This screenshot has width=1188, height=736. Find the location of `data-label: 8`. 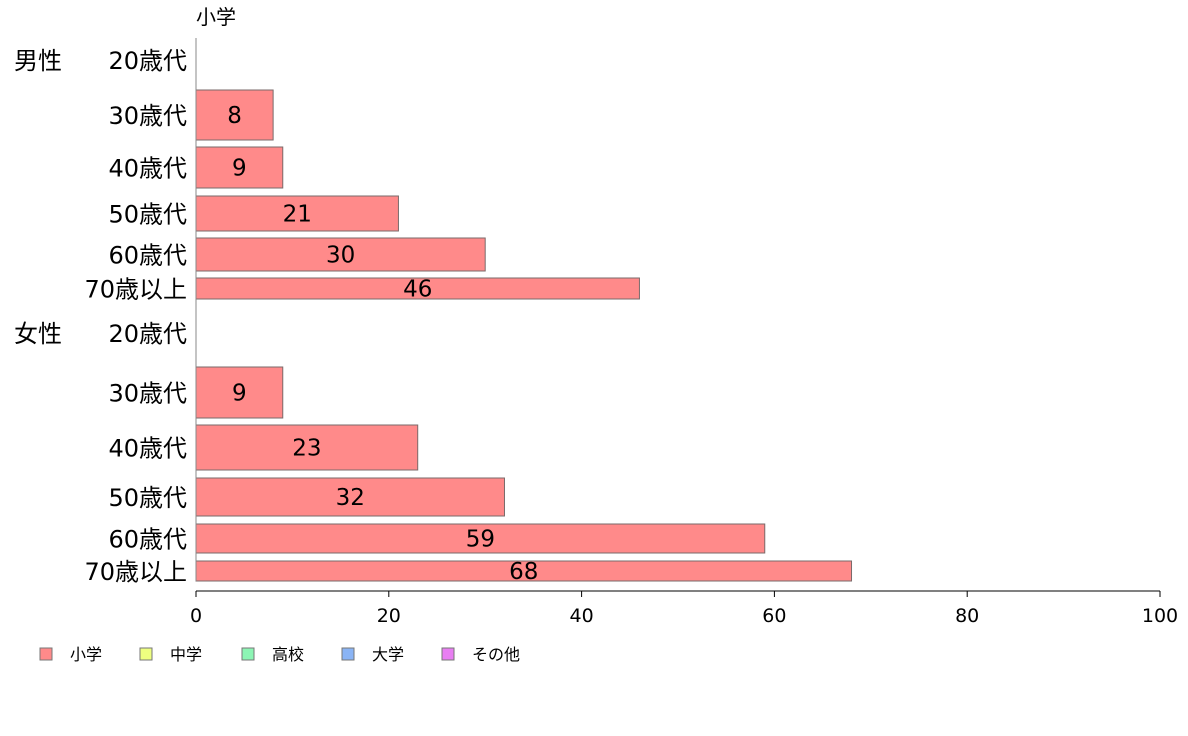

data-label: 8 is located at coordinates (234, 116).